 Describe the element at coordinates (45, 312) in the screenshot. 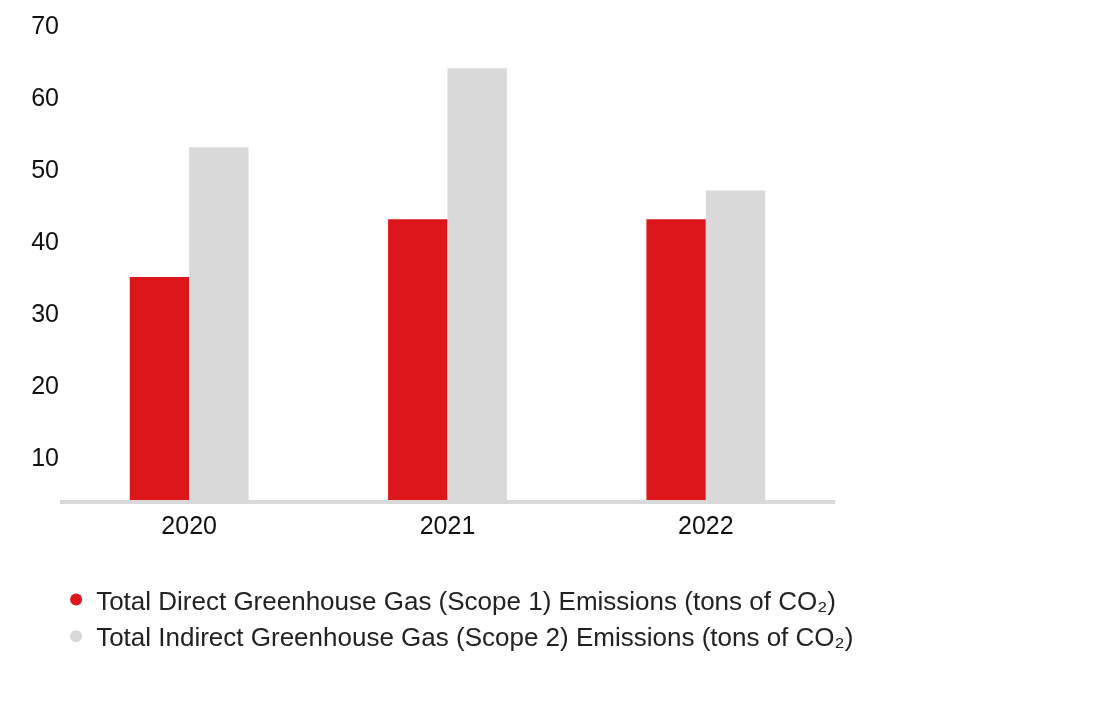

I see `y-tick-label: 30` at that location.